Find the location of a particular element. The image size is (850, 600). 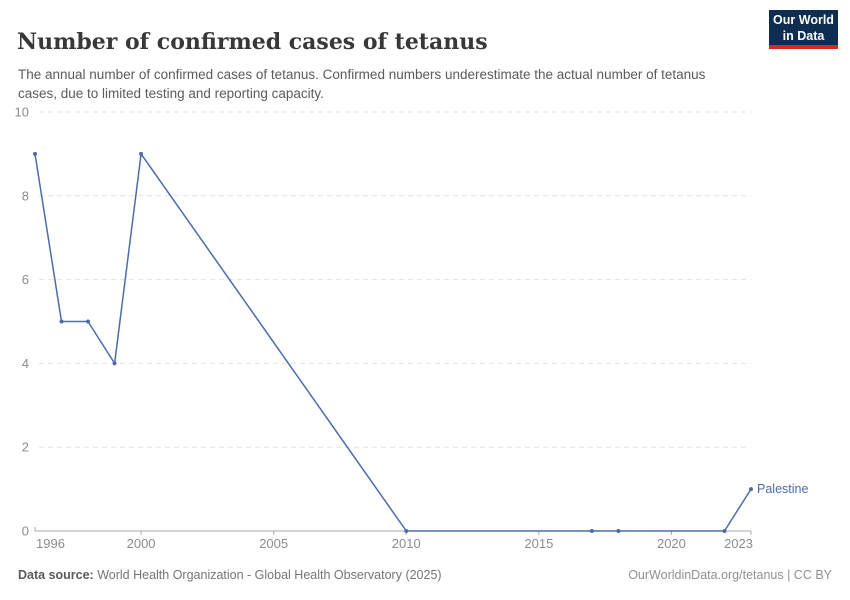

series-end-label: Palestine is located at coordinates (782, 489).